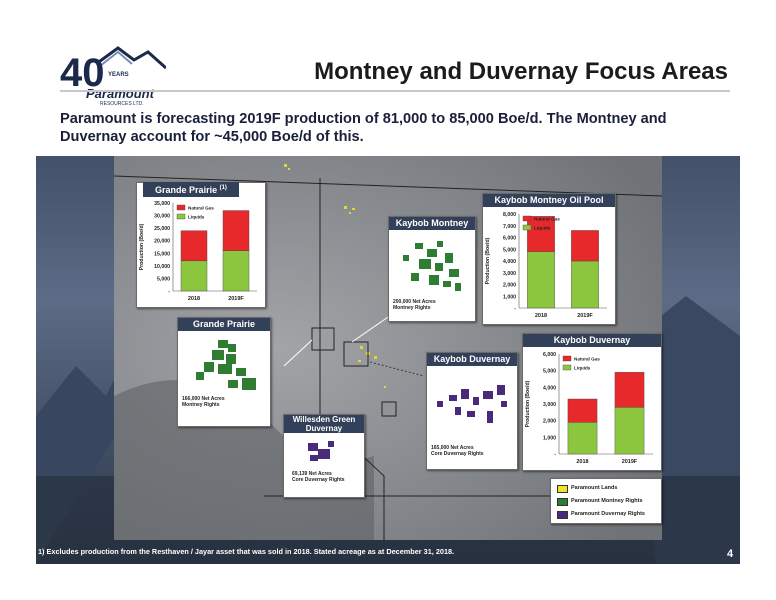 The width and height of the screenshot is (776, 600). Describe the element at coordinates (318, 477) in the screenshot. I see `willesden-green-caption: 69,139 Net Acres Core Duvernay Rights` at that location.